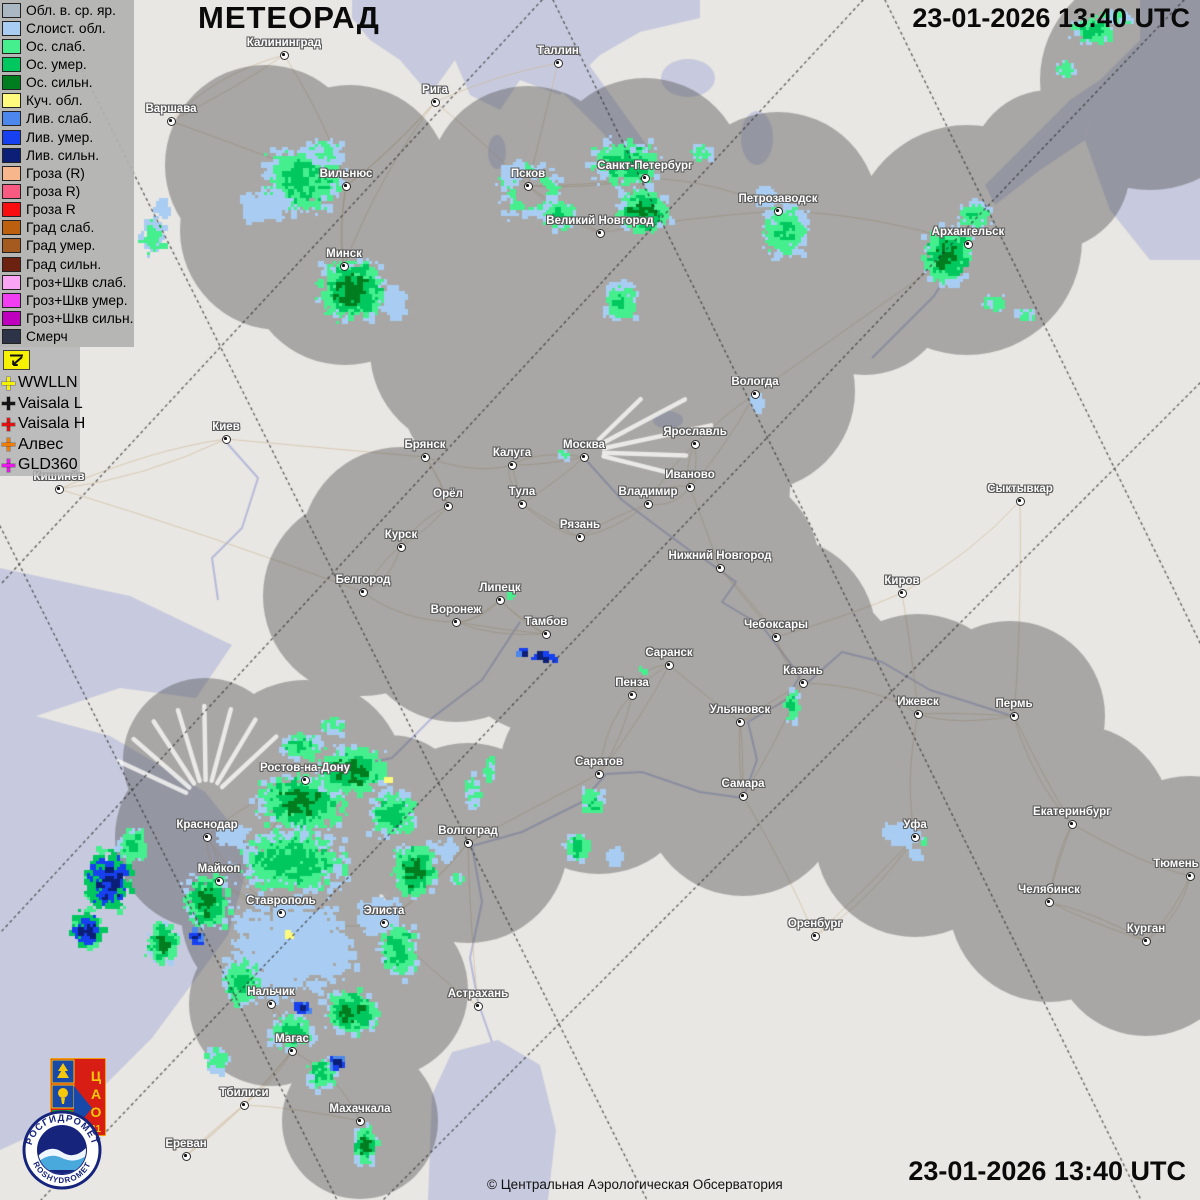 The width and height of the screenshot is (1200, 1200). Describe the element at coordinates (284, 43) in the screenshot. I see `city-label: Калининград` at that location.